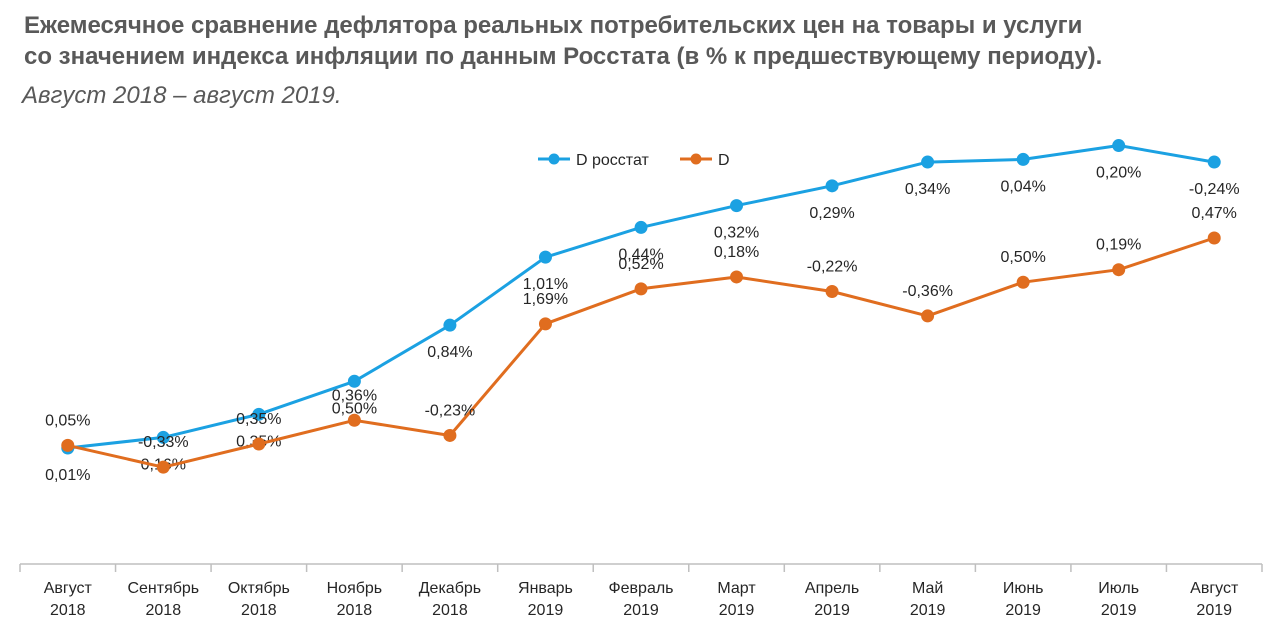  Describe the element at coordinates (68, 599) in the screenshot. I see `x-tick-label: Август 2018` at that location.